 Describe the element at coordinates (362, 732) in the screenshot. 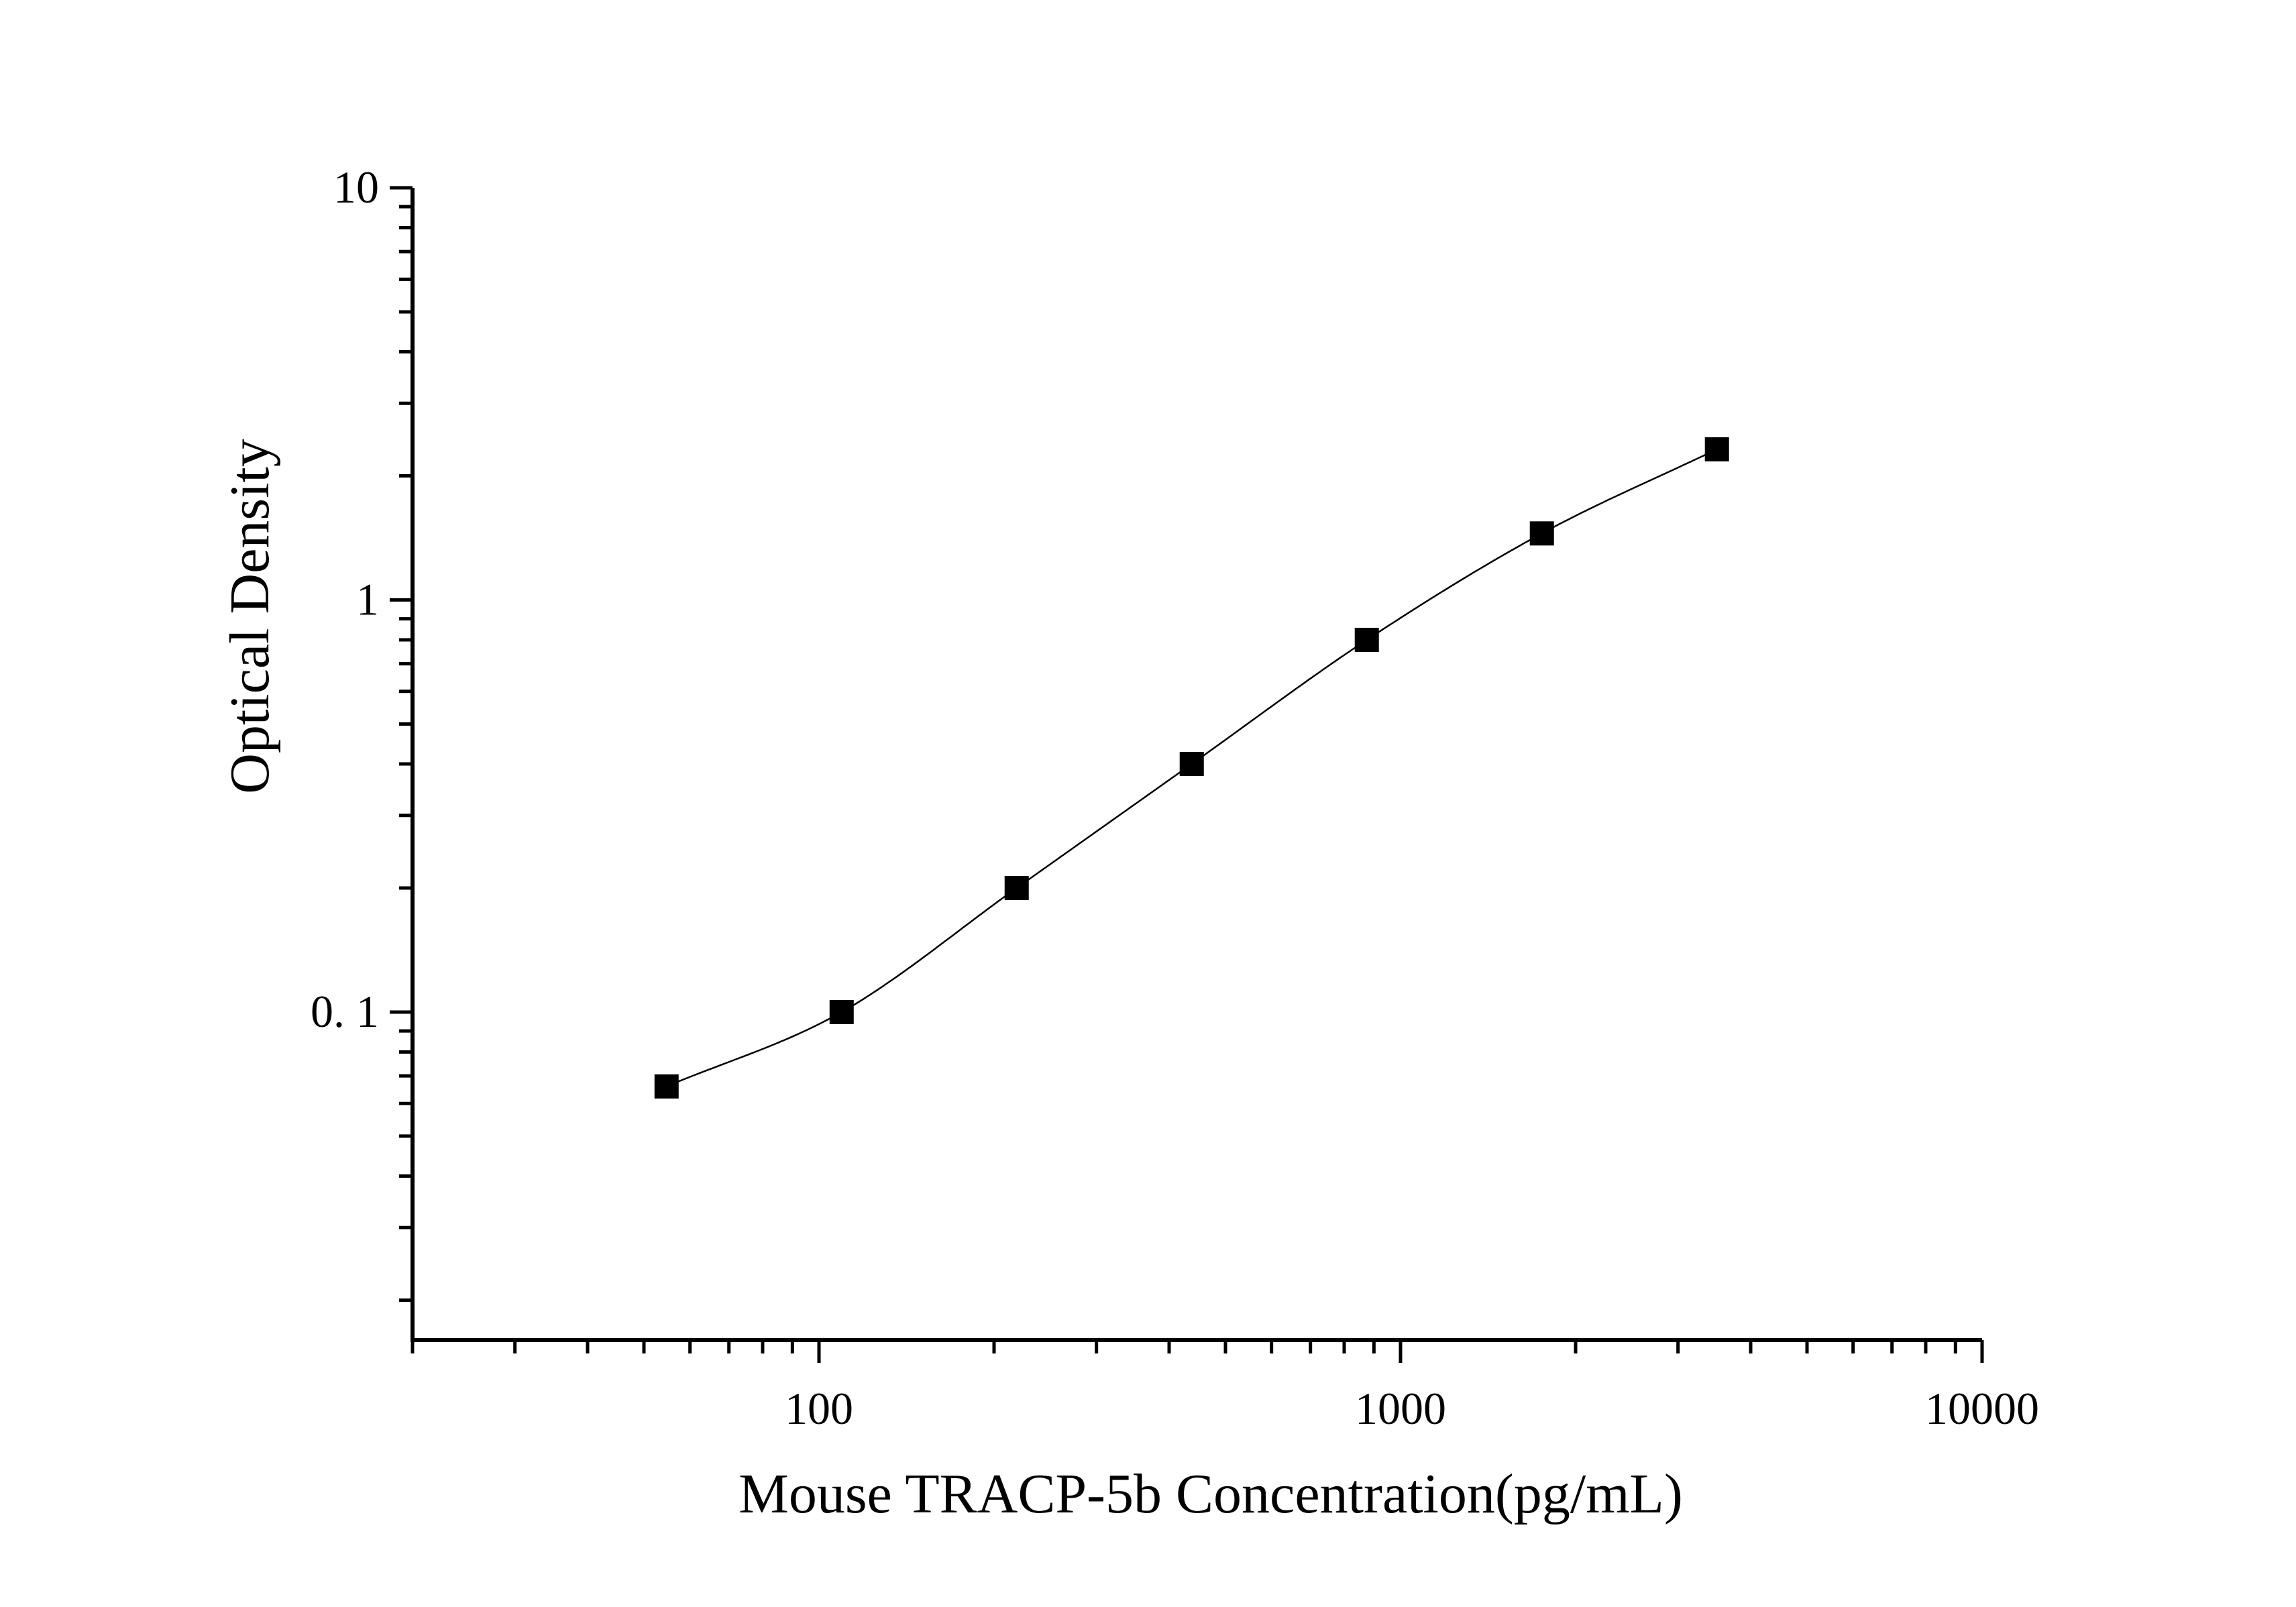

I see `y-axis-ticks: 0. 1 1 10` at that location.